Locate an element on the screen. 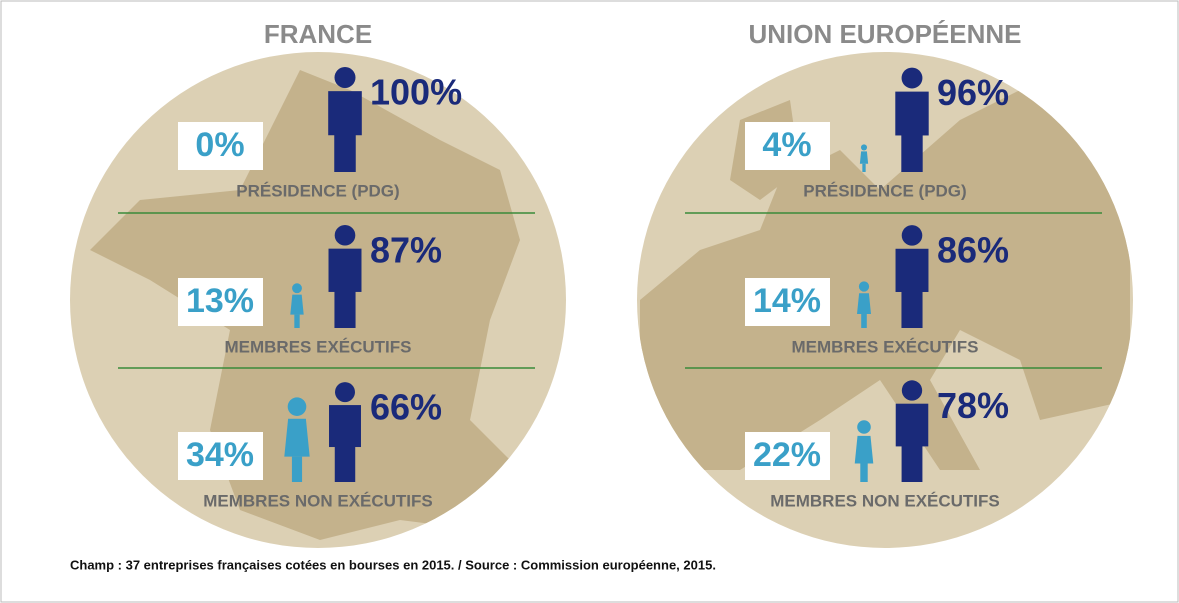 The image size is (1179, 603). value-label: 22% is located at coordinates (787, 455).